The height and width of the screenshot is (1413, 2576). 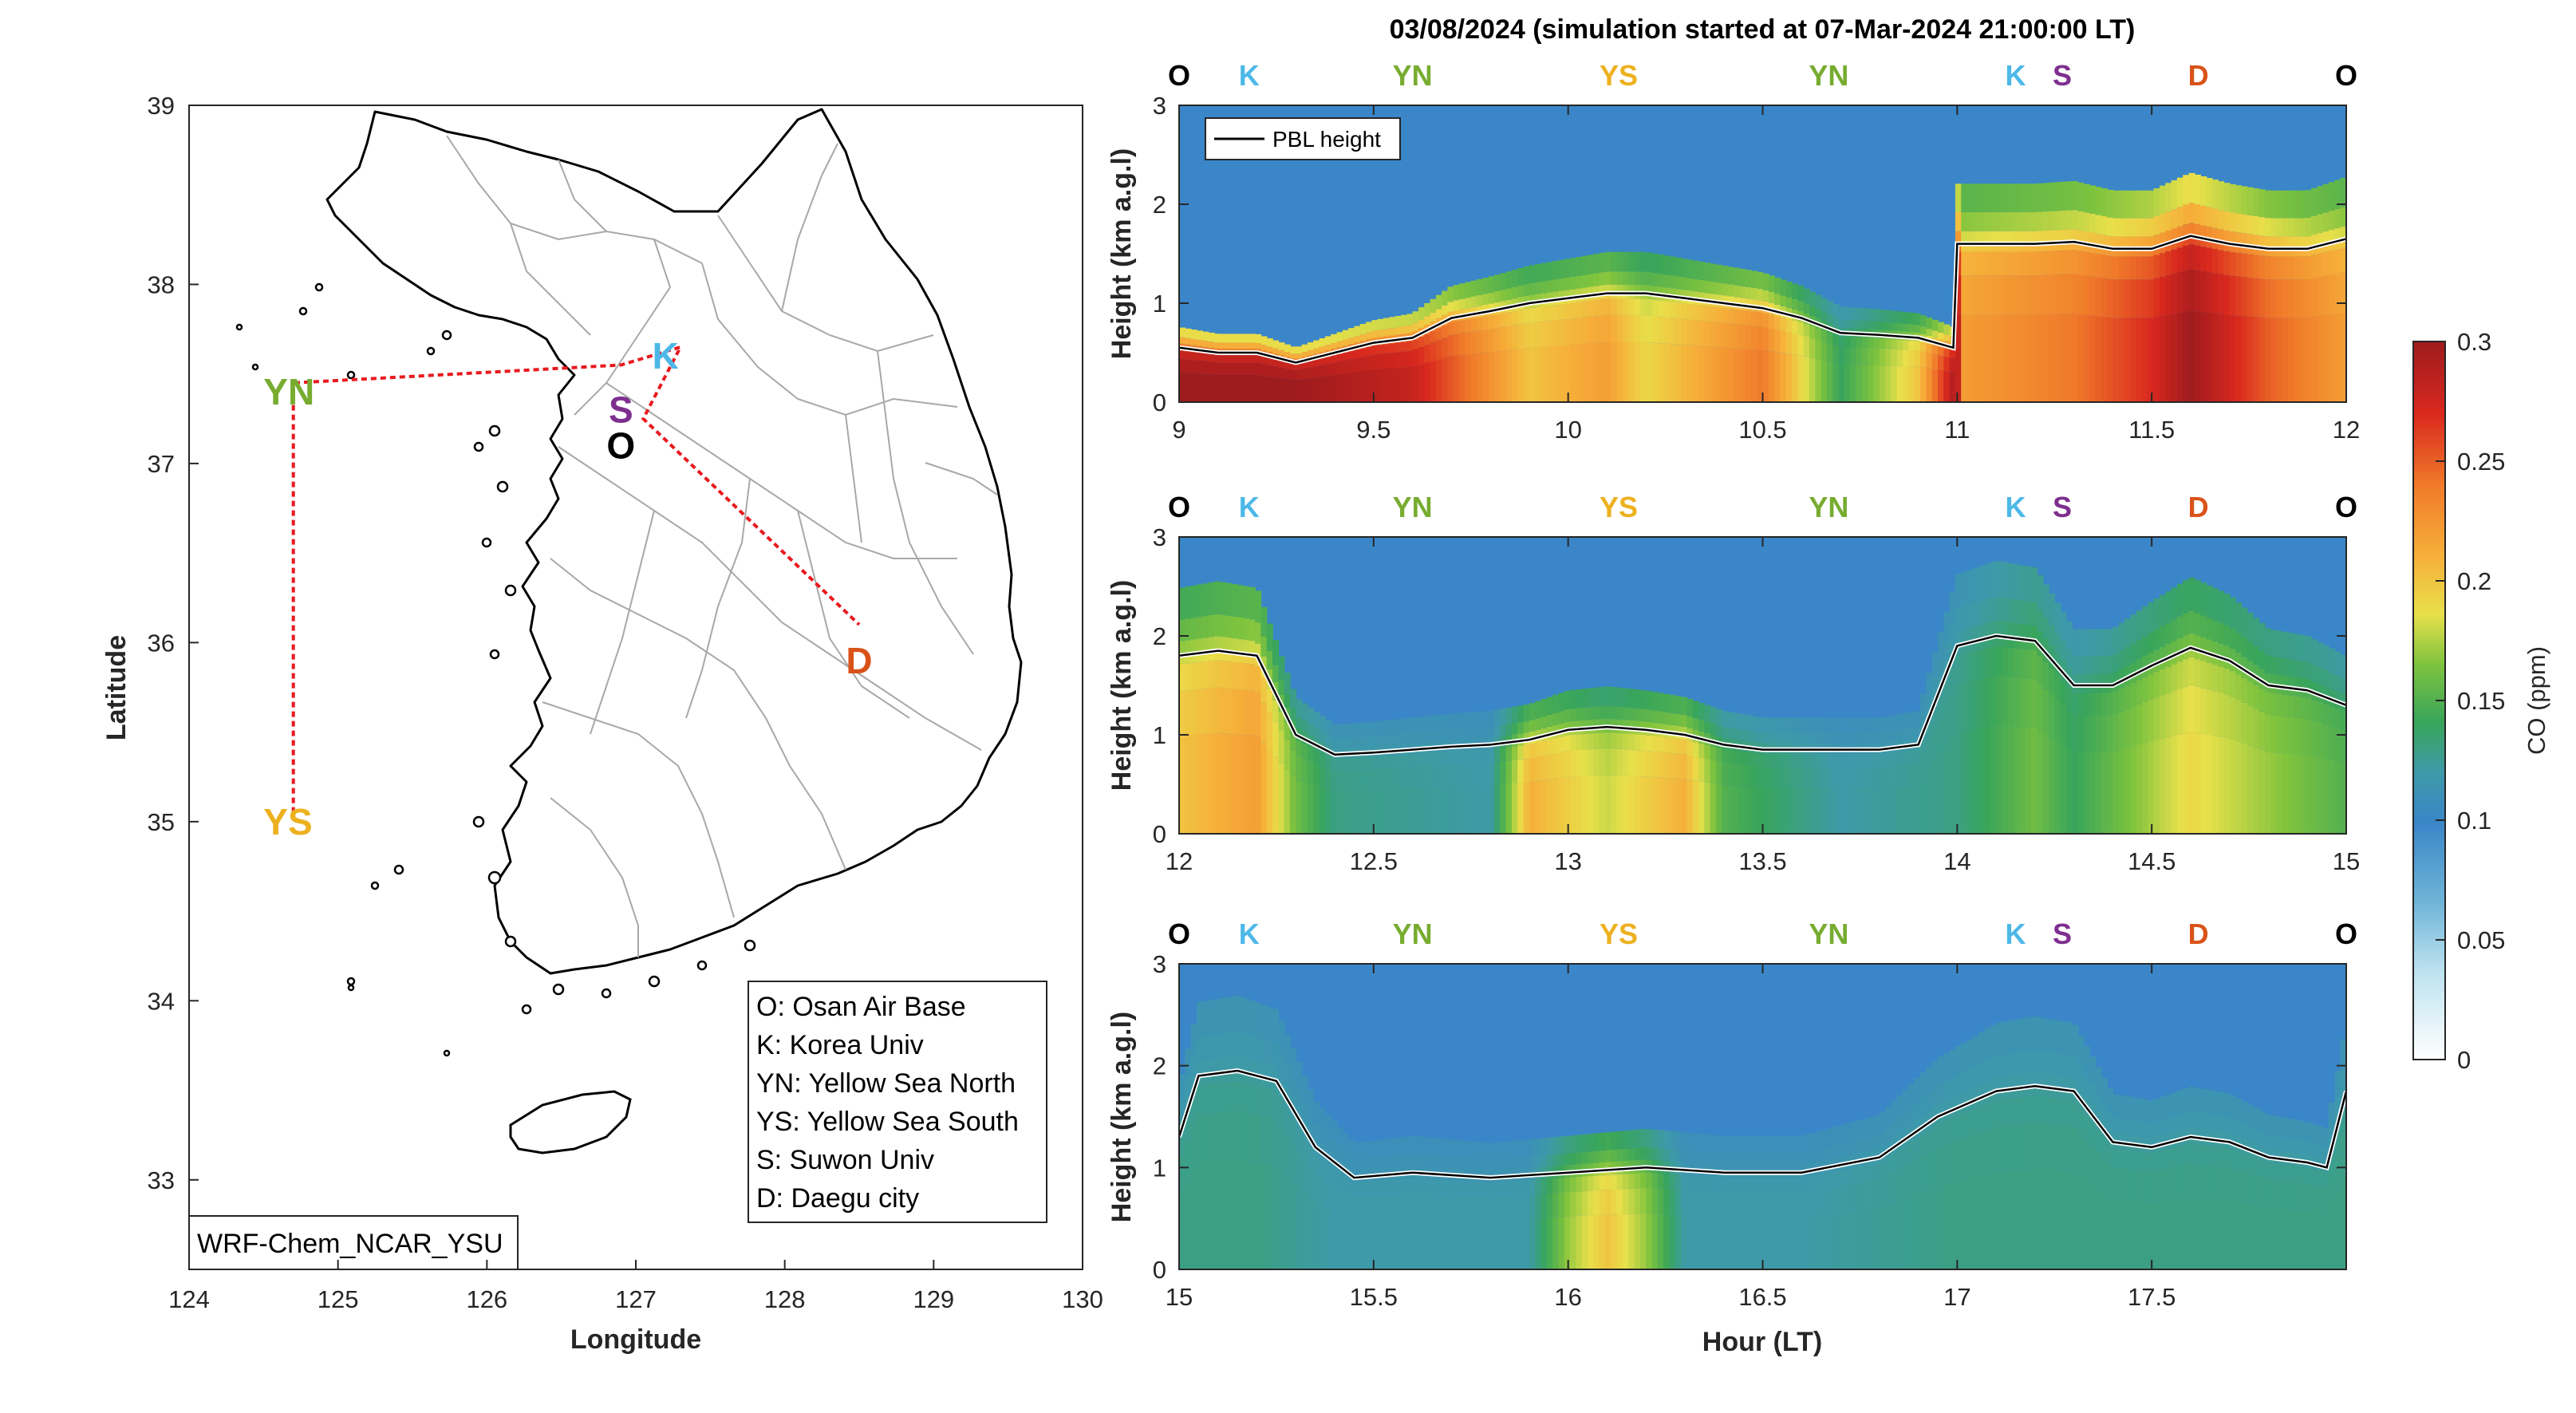 What do you see at coordinates (2062, 934) in the screenshot?
I see `site-marker-s: S` at bounding box center [2062, 934].